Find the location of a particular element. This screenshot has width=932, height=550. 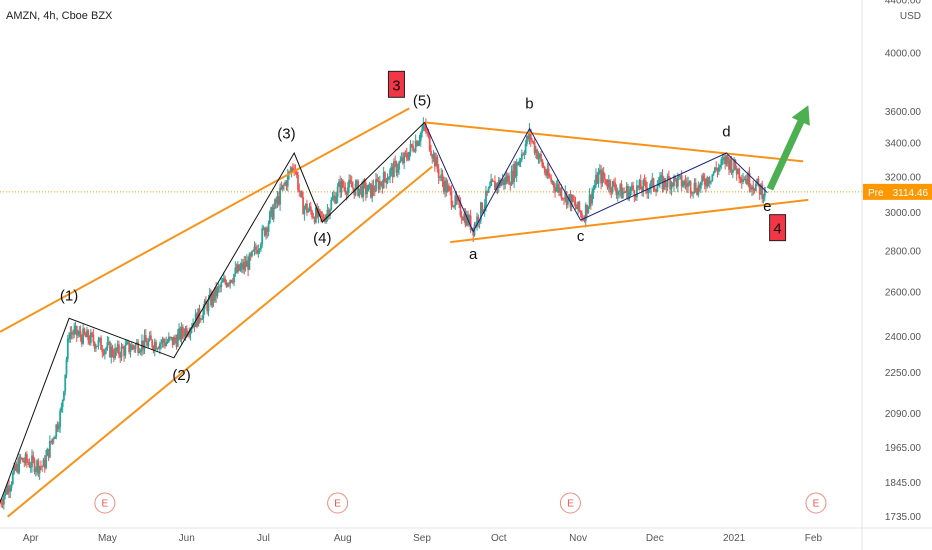

wave-degree-box is located at coordinates (778, 228).